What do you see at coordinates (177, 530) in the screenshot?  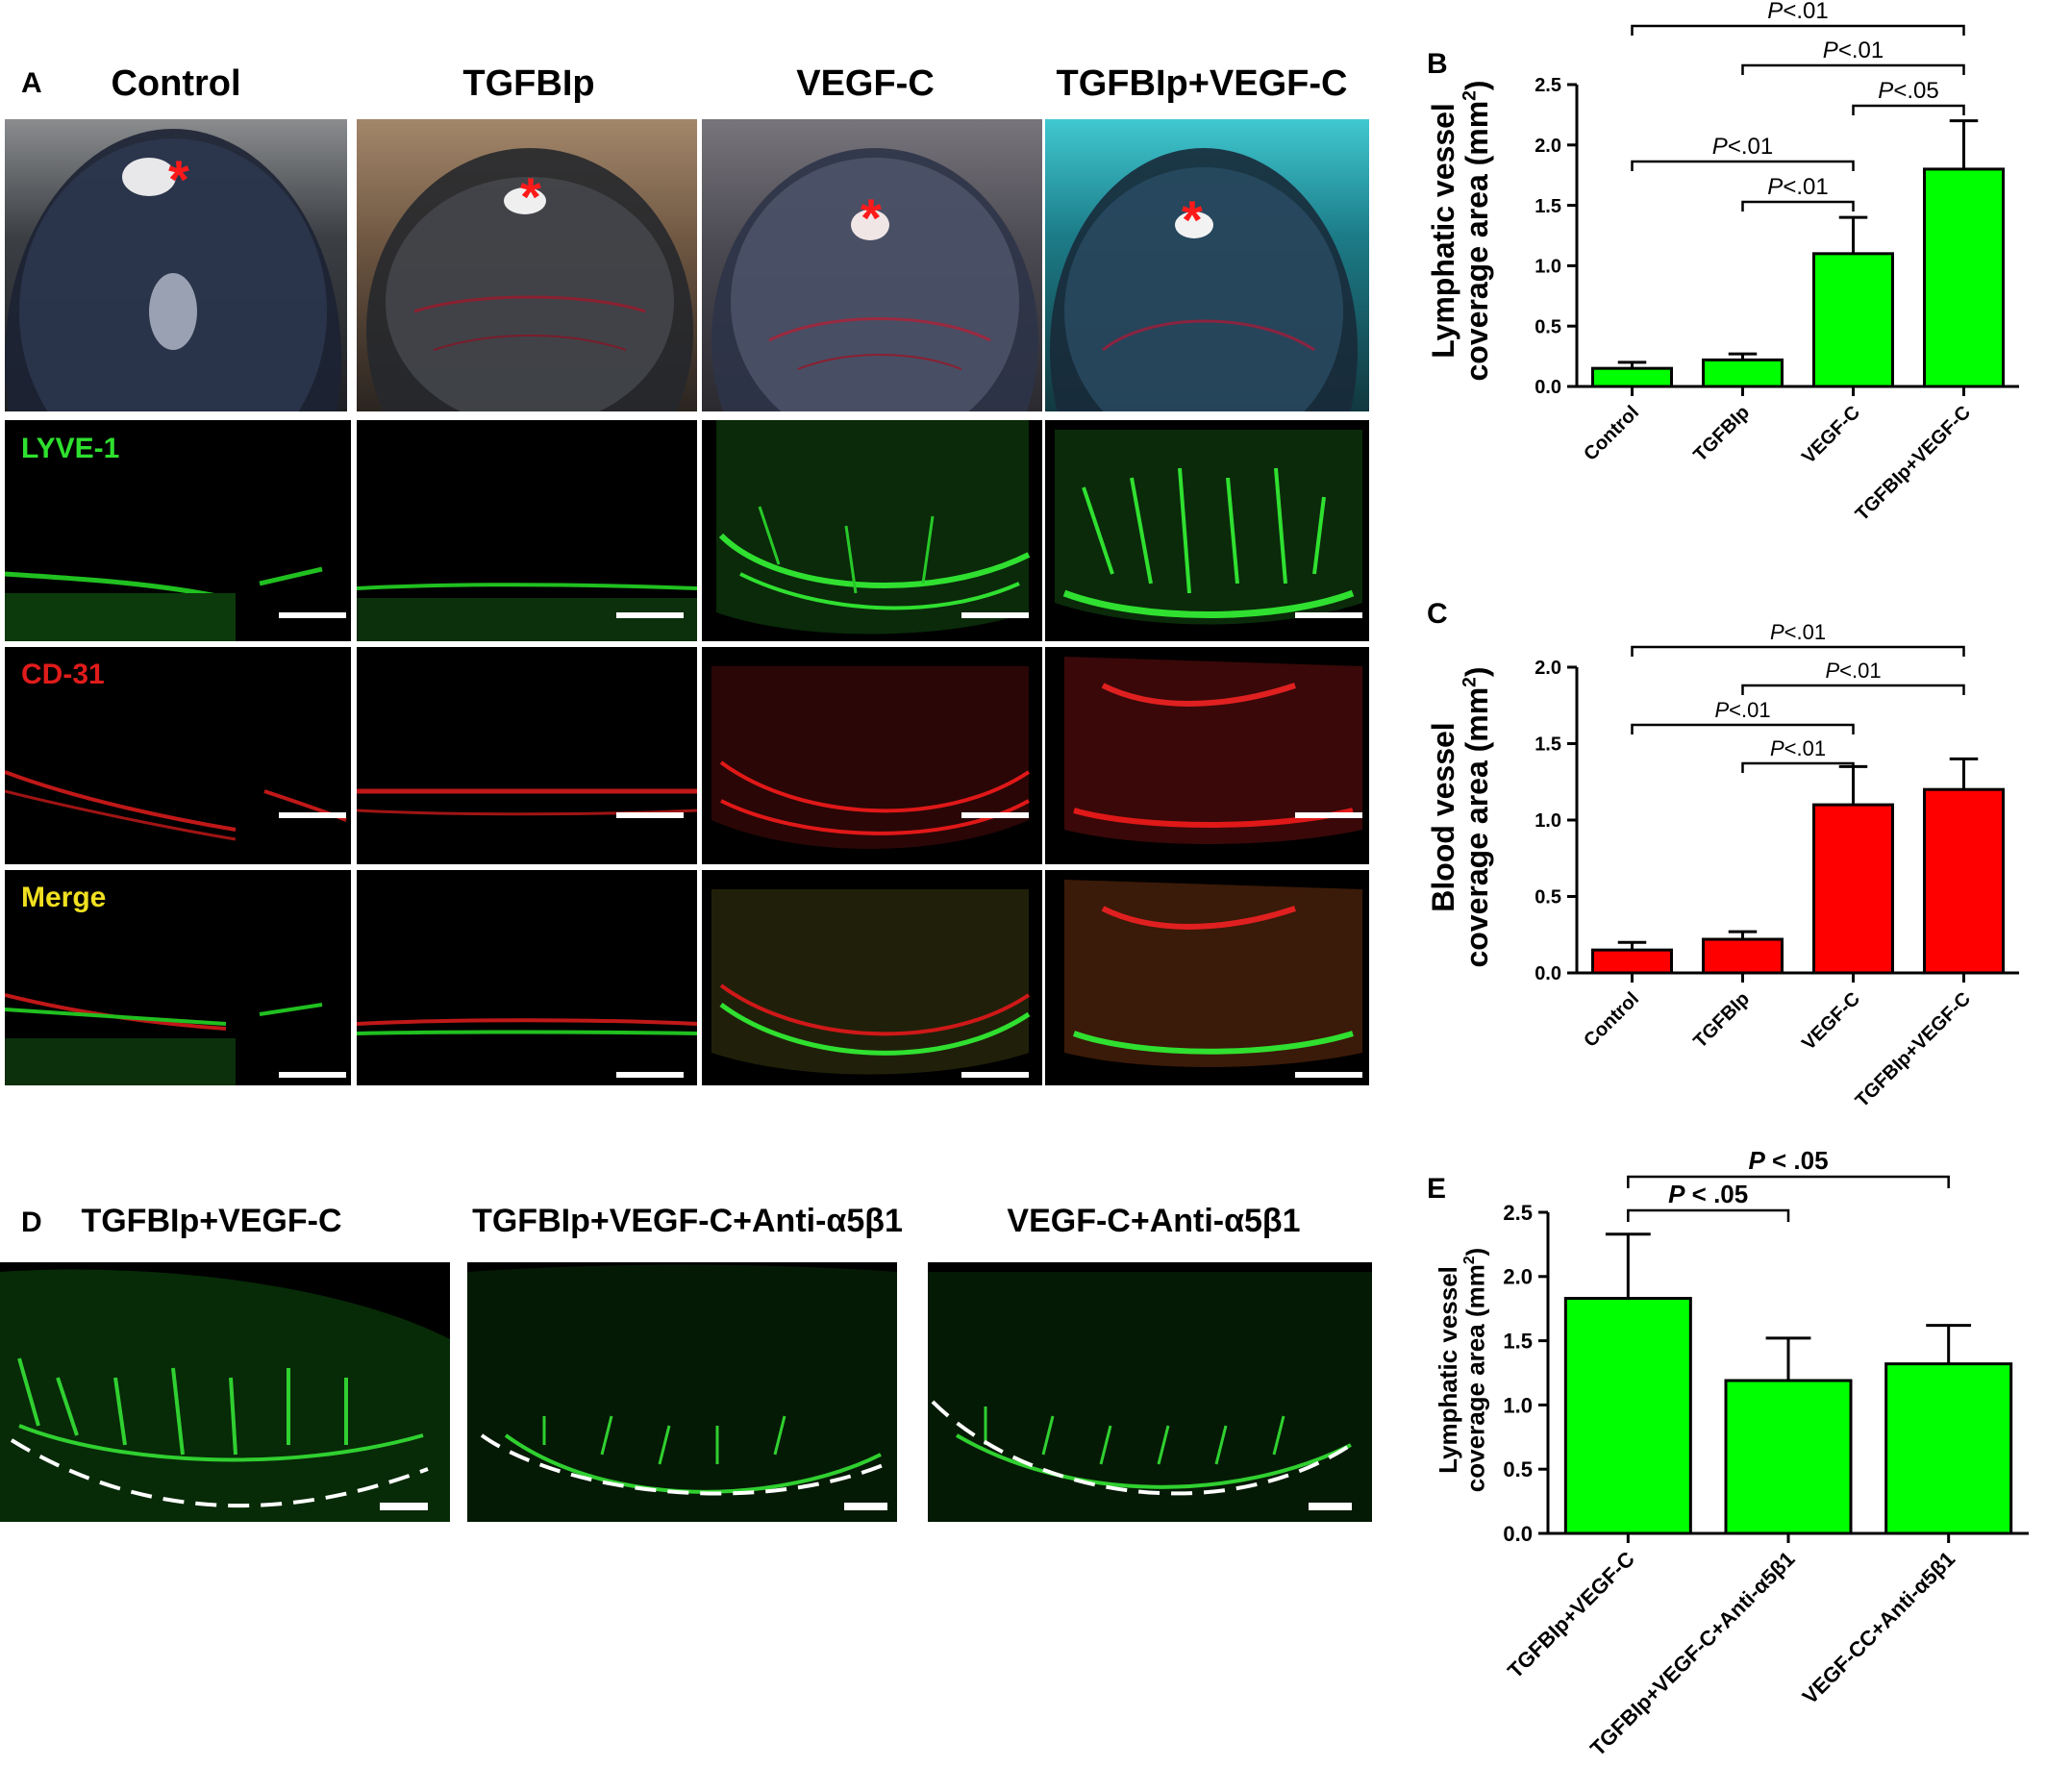 I see `micrograph-lyve1-control` at bounding box center [177, 530].